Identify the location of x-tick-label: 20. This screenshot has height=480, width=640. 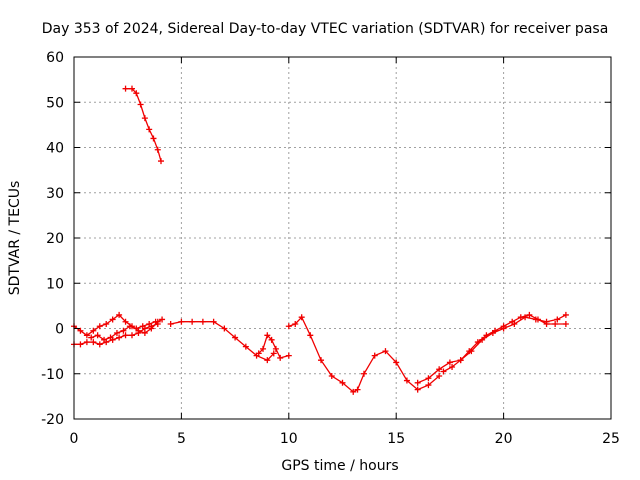
(504, 439).